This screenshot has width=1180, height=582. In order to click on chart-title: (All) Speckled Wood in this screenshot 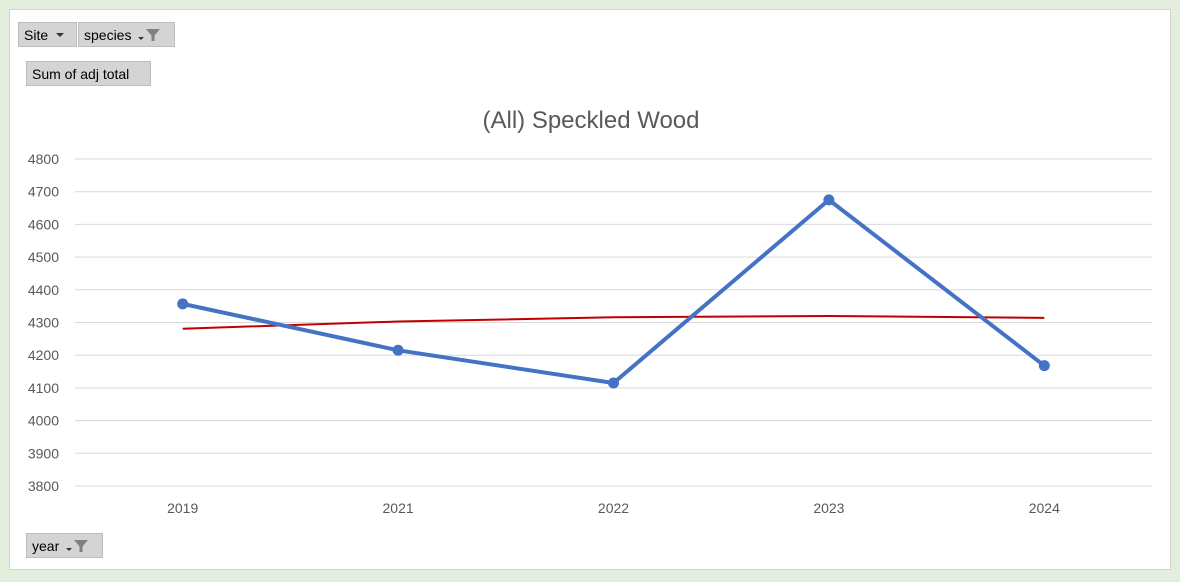, I will do `click(591, 120)`.